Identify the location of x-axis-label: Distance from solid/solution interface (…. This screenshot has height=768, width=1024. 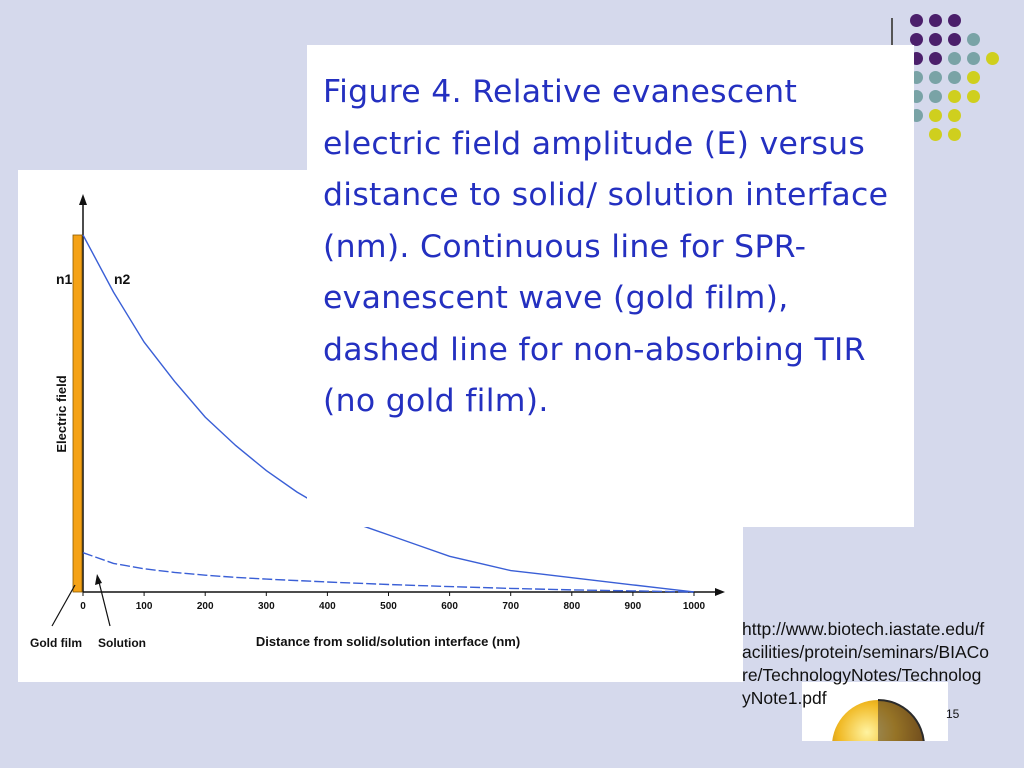
(388, 641).